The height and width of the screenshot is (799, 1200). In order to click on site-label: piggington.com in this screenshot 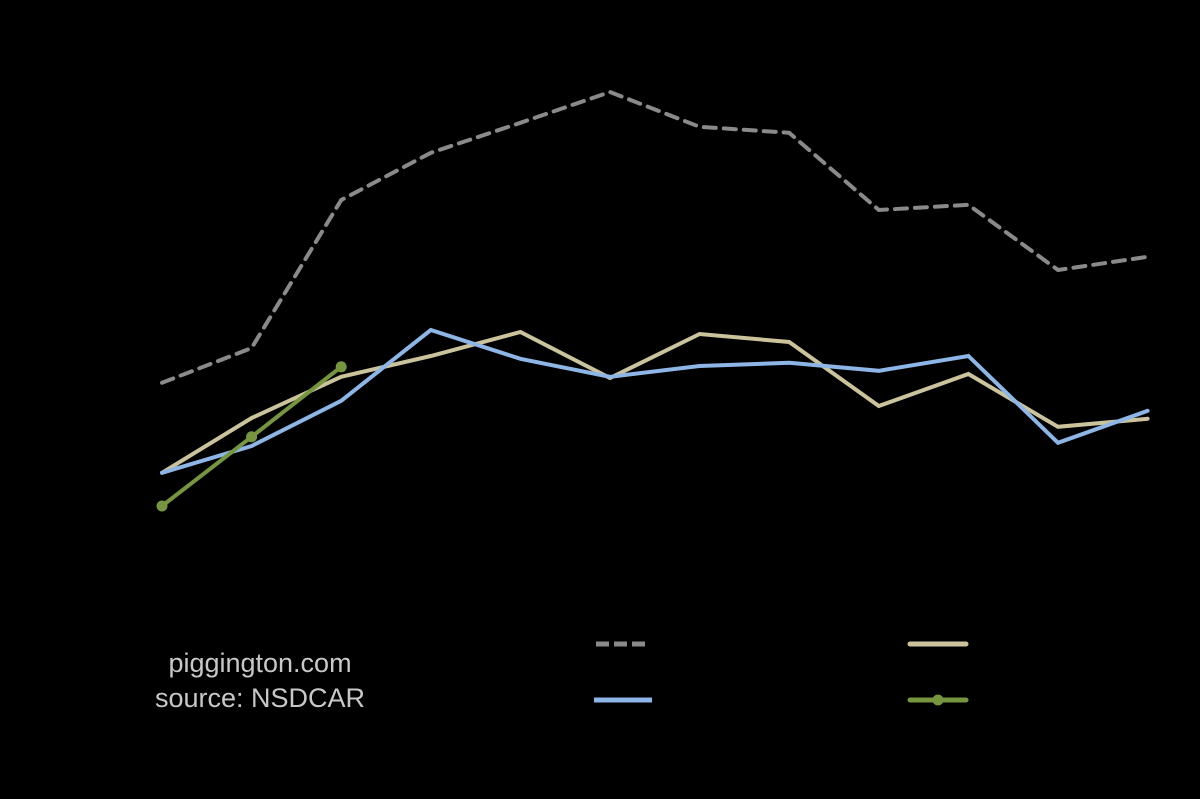, I will do `click(260, 663)`.